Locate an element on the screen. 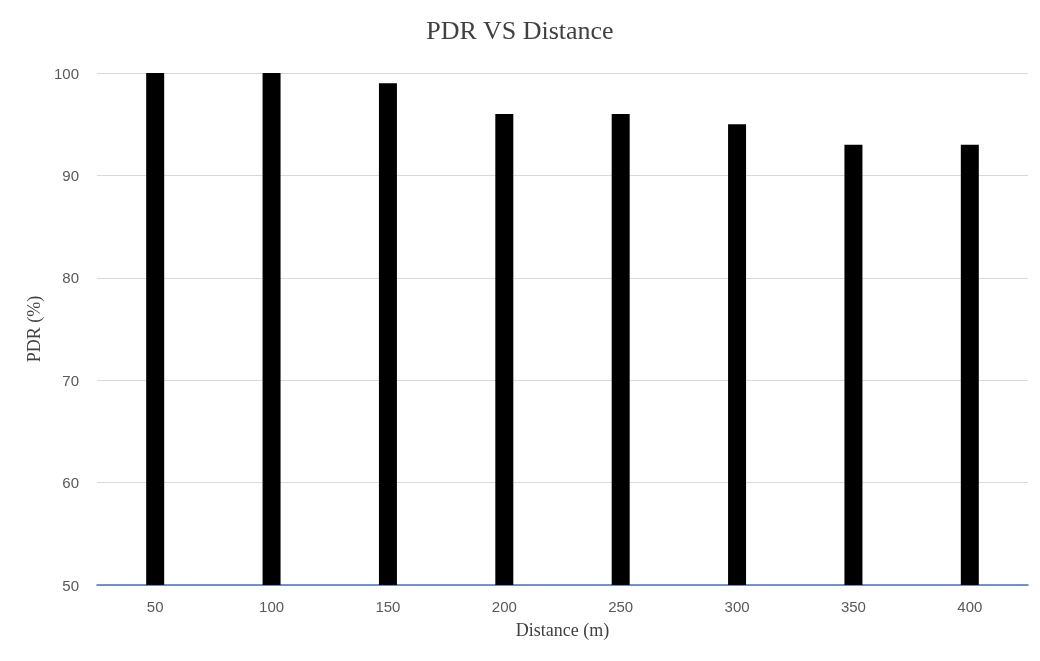  y-tick-label: 70 is located at coordinates (70, 380).